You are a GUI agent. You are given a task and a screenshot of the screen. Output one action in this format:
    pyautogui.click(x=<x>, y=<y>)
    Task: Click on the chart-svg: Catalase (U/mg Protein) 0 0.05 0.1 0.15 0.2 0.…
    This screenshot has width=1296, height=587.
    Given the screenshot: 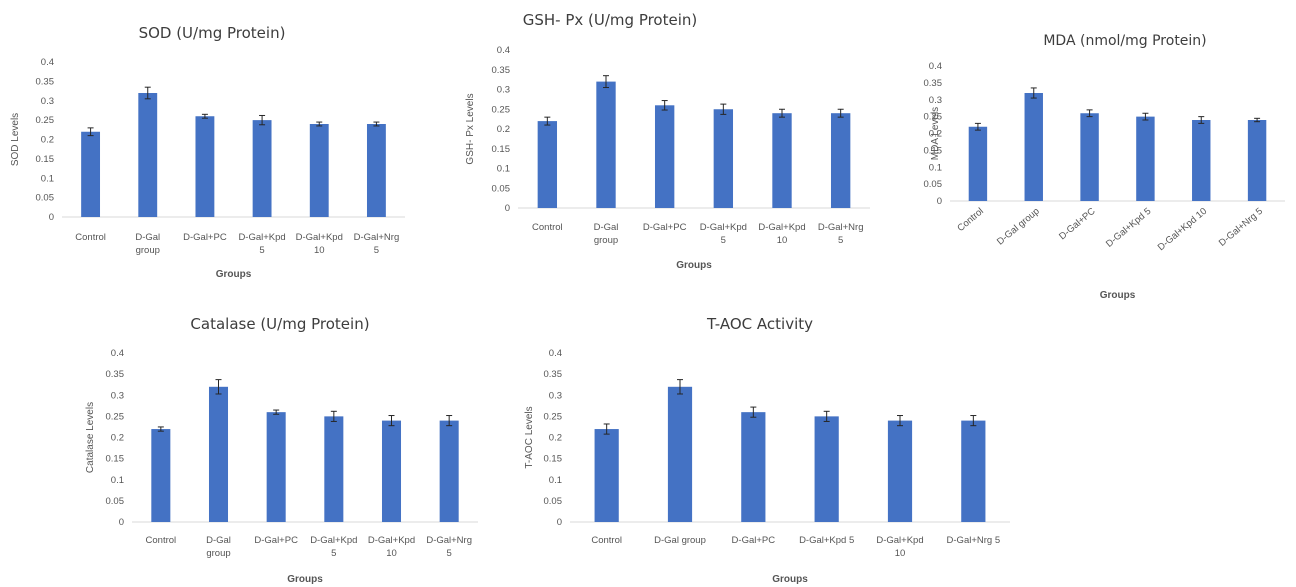 What is the action you would take?
    pyautogui.click(x=281, y=450)
    